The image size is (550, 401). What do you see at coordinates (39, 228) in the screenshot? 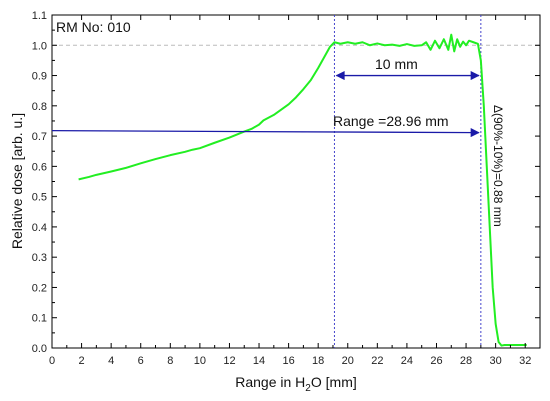
I see `y-tick-label-4: 0.4` at bounding box center [39, 228].